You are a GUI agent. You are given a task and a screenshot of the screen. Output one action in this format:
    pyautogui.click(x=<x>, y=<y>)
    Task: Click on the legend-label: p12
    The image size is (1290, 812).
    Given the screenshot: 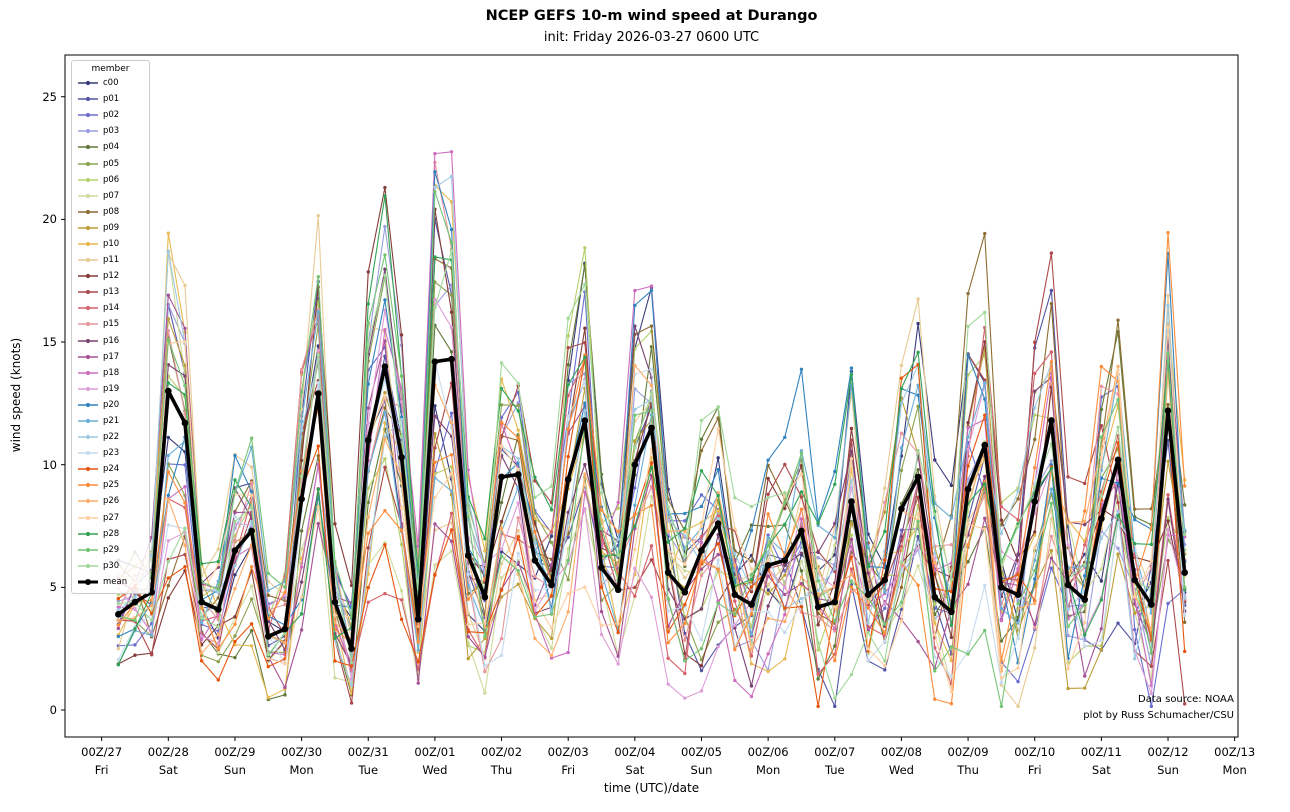 What is the action you would take?
    pyautogui.click(x=111, y=276)
    